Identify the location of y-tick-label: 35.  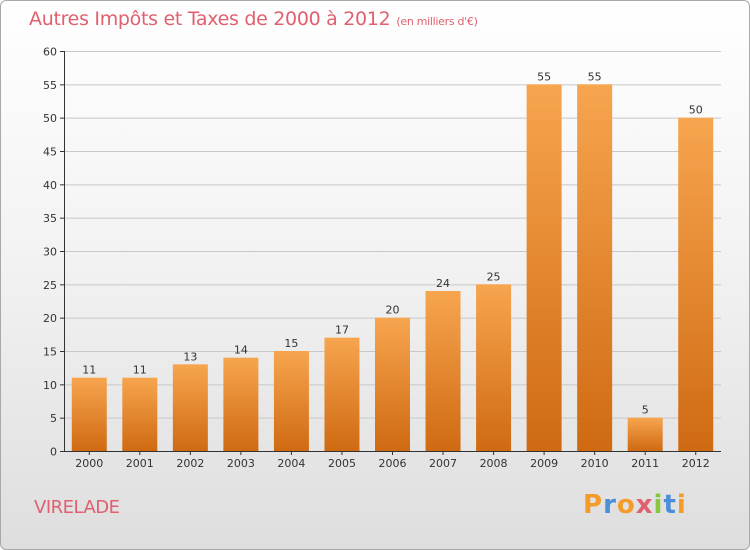
(50, 218).